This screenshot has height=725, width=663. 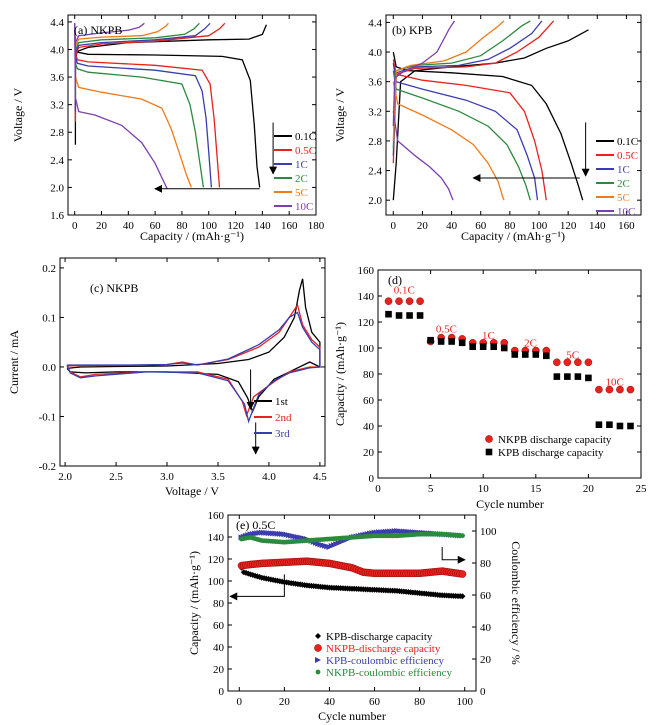 I want to click on legend-a-label: 5C, so click(x=301, y=193).